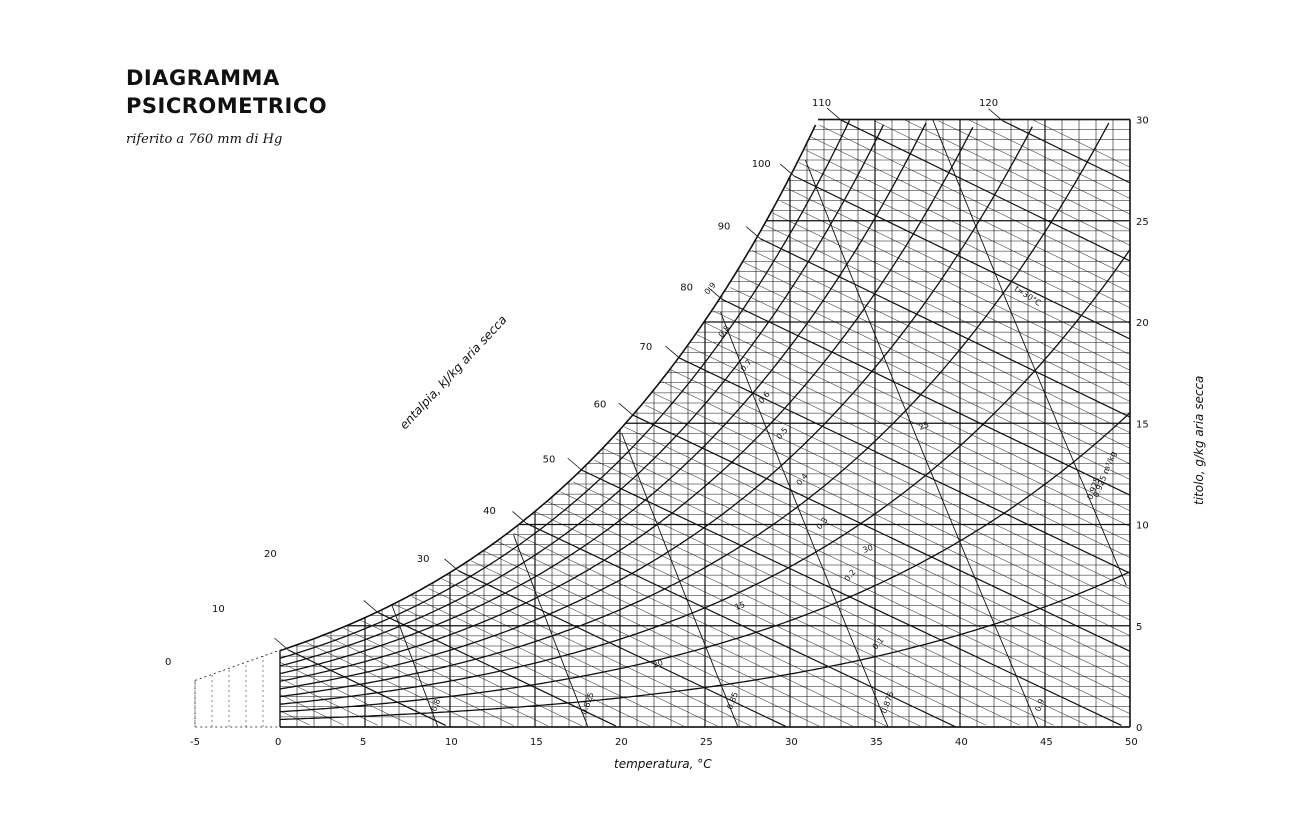 This screenshot has height=813, width=1314. What do you see at coordinates (663, 764) in the screenshot?
I see `x-axis-label: temperatura, °C` at bounding box center [663, 764].